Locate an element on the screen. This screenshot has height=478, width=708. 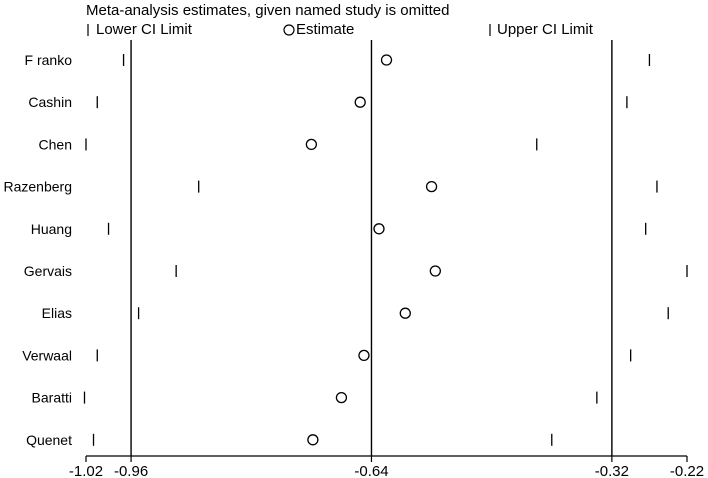
study-label: Huang is located at coordinates (51, 229).